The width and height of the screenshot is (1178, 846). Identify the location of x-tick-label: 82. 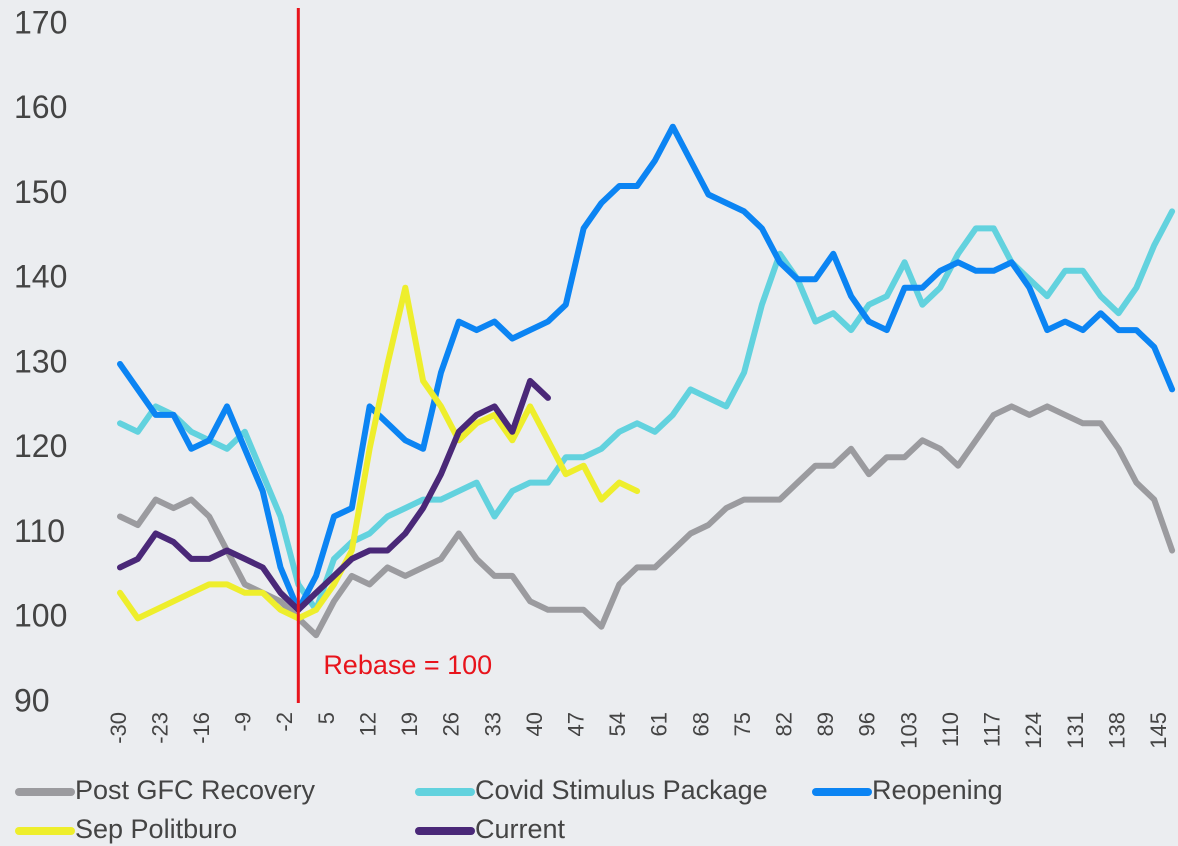
(784, 724).